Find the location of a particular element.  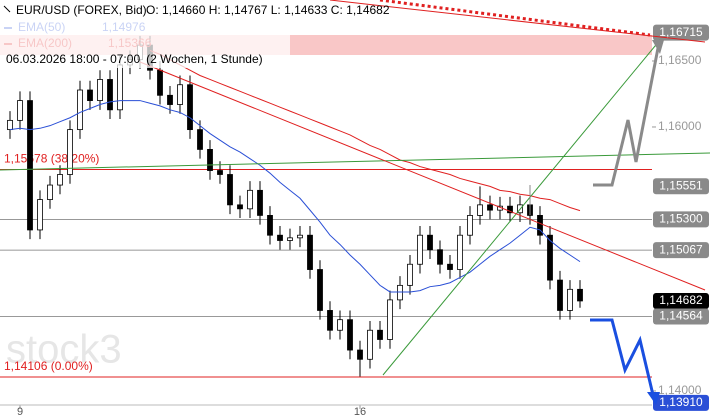

level-label: 1,13910 is located at coordinates (681, 402).